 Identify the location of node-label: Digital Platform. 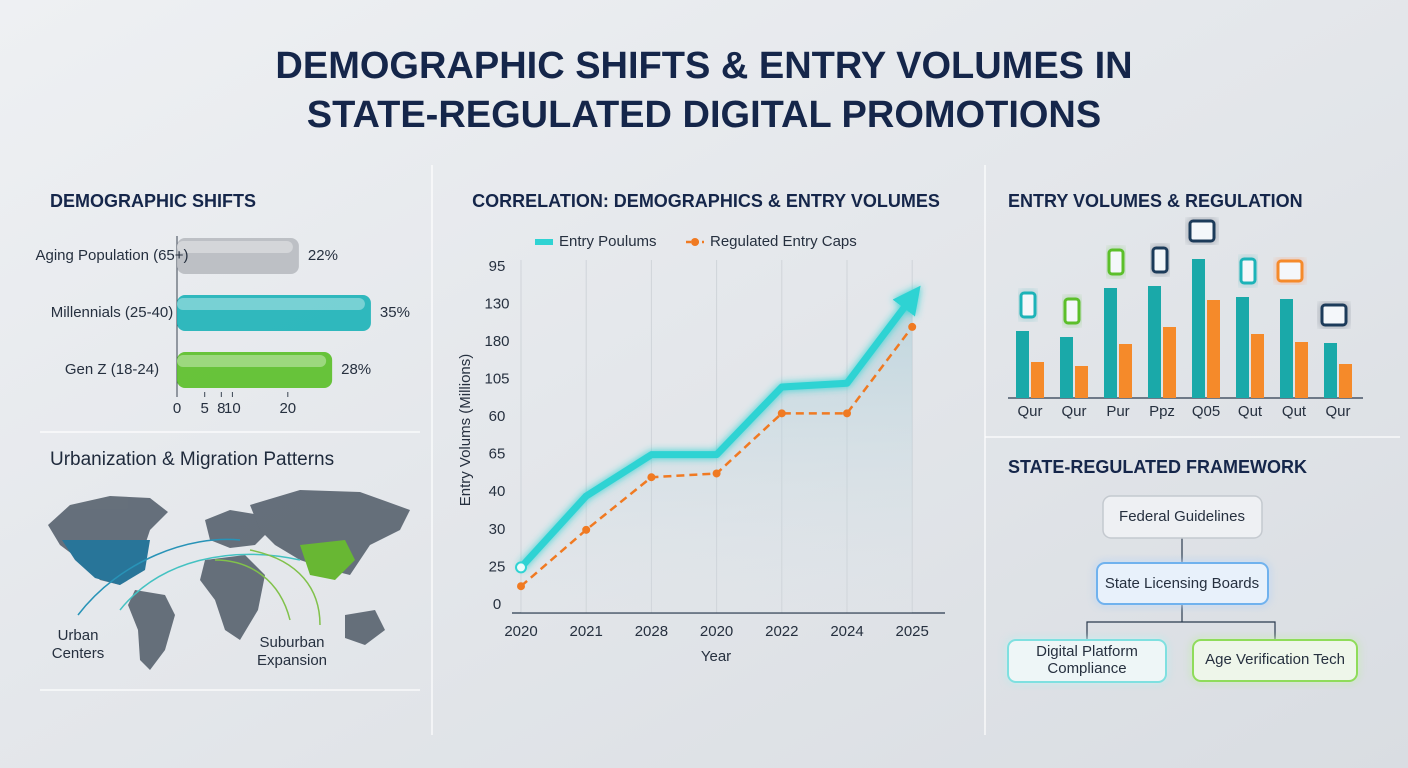
(1087, 651).